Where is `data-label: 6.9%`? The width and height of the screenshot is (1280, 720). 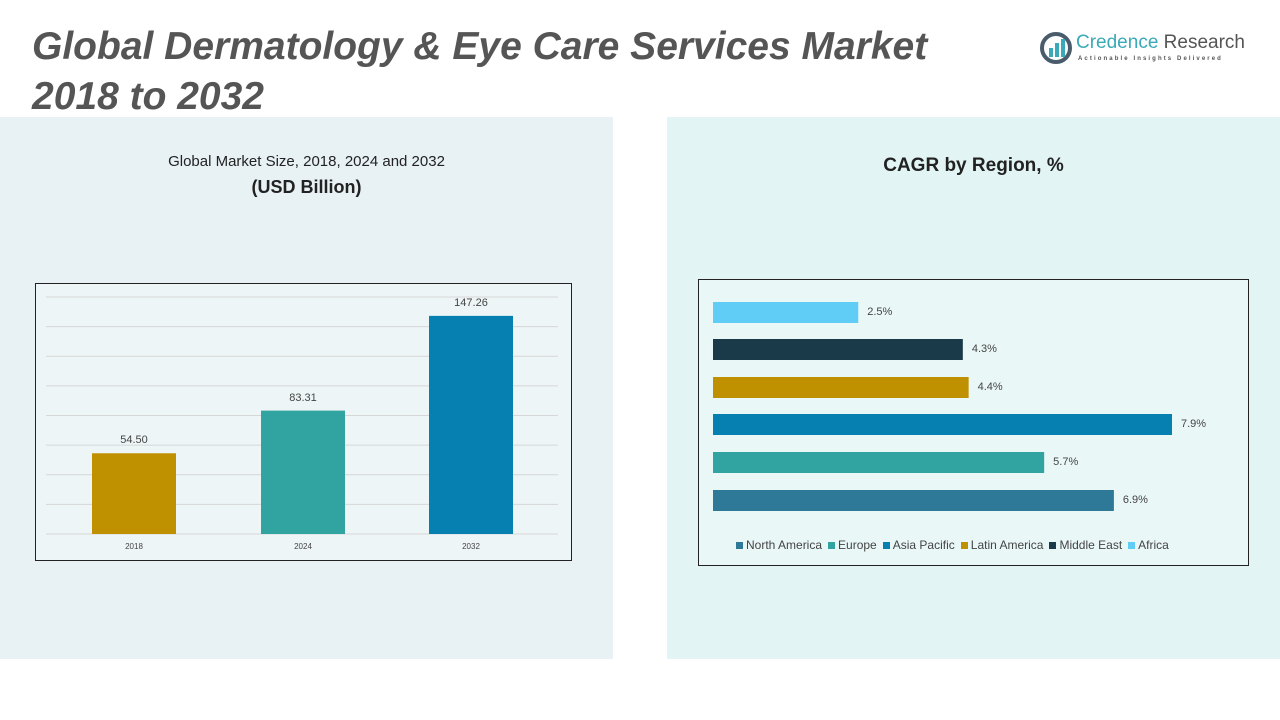
data-label: 6.9% is located at coordinates (1135, 500).